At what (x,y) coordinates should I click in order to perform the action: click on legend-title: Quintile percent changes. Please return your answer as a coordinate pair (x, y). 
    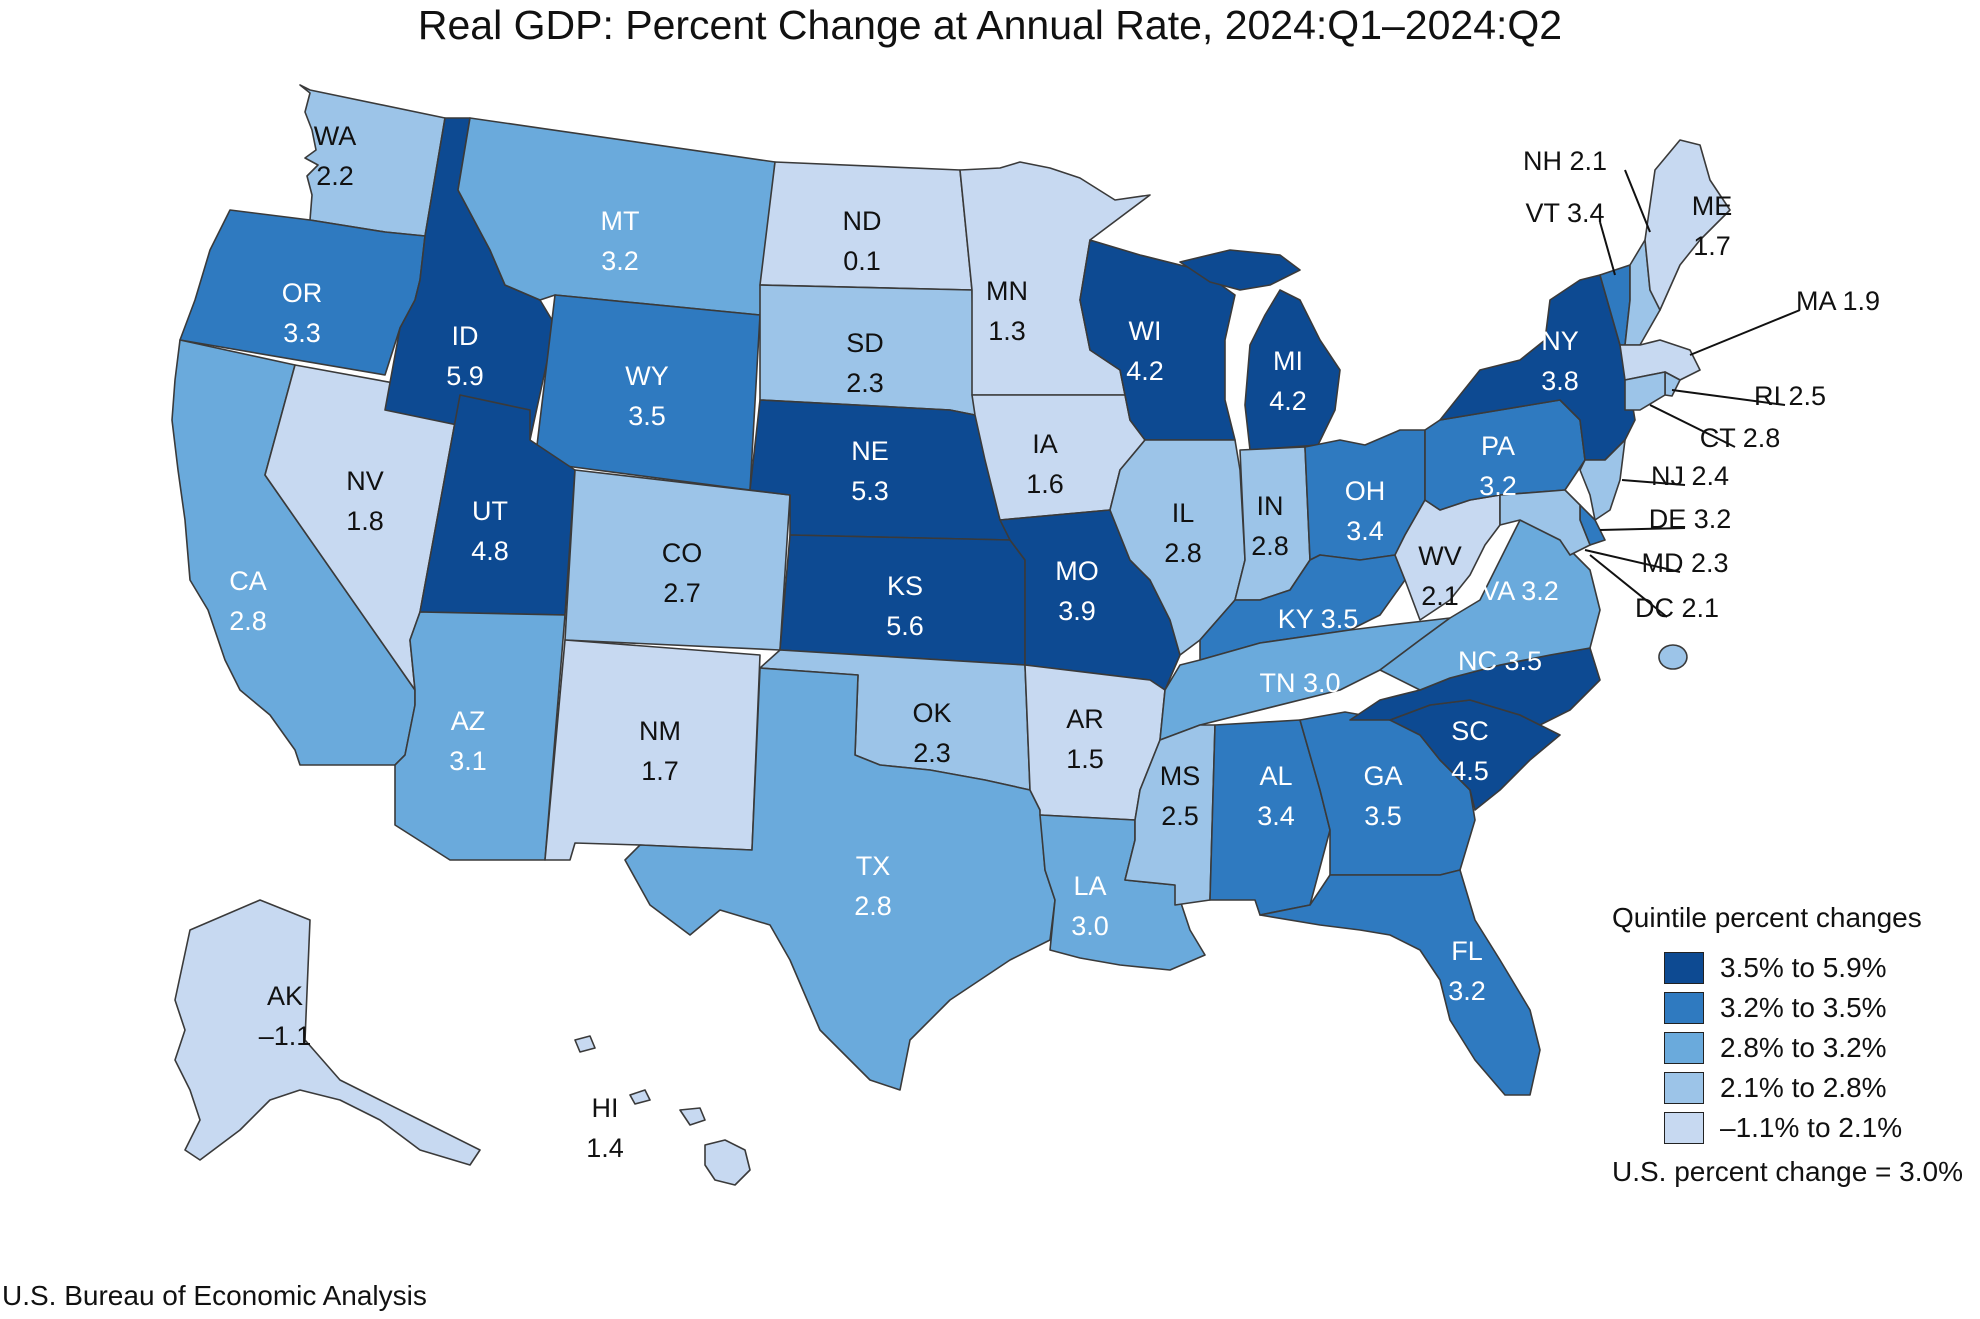
    Looking at the image, I should click on (1767, 917).